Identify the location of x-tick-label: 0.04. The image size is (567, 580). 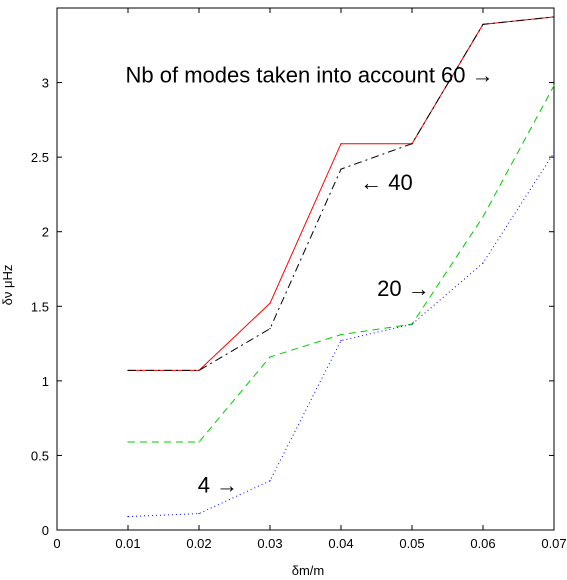
(340, 543).